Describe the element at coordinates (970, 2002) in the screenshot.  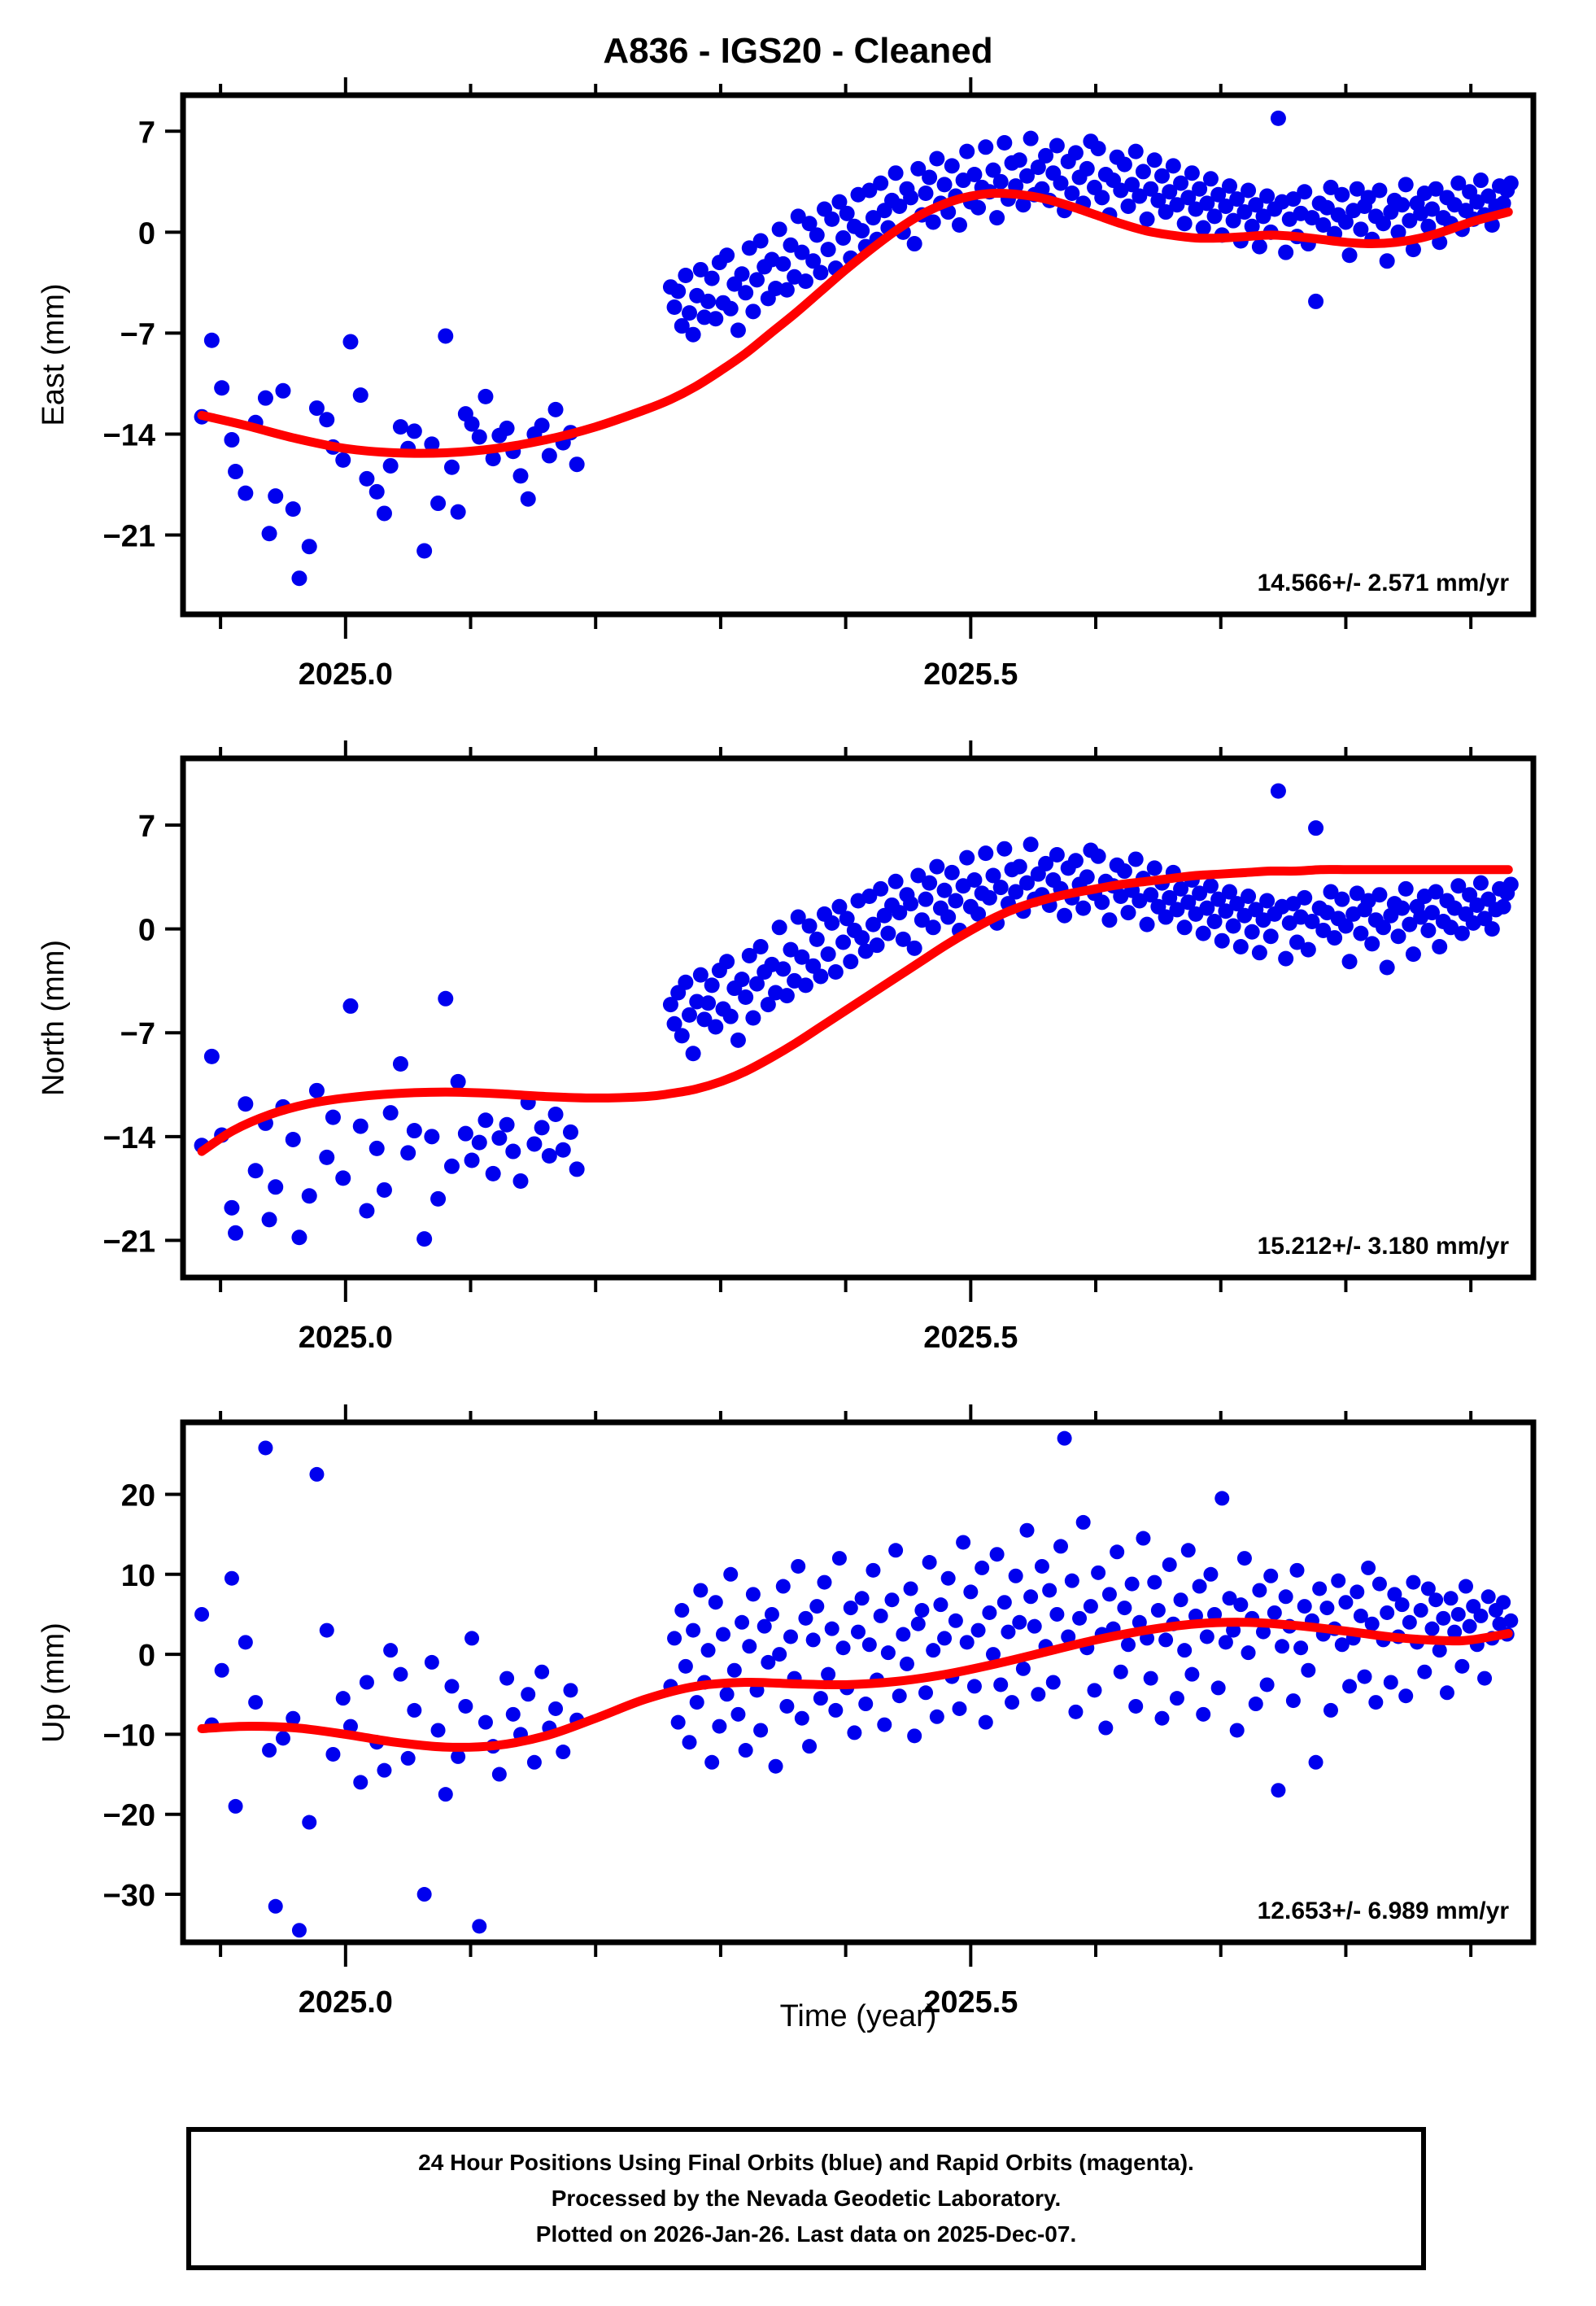
I see `xtick-label: 2025.5` at that location.